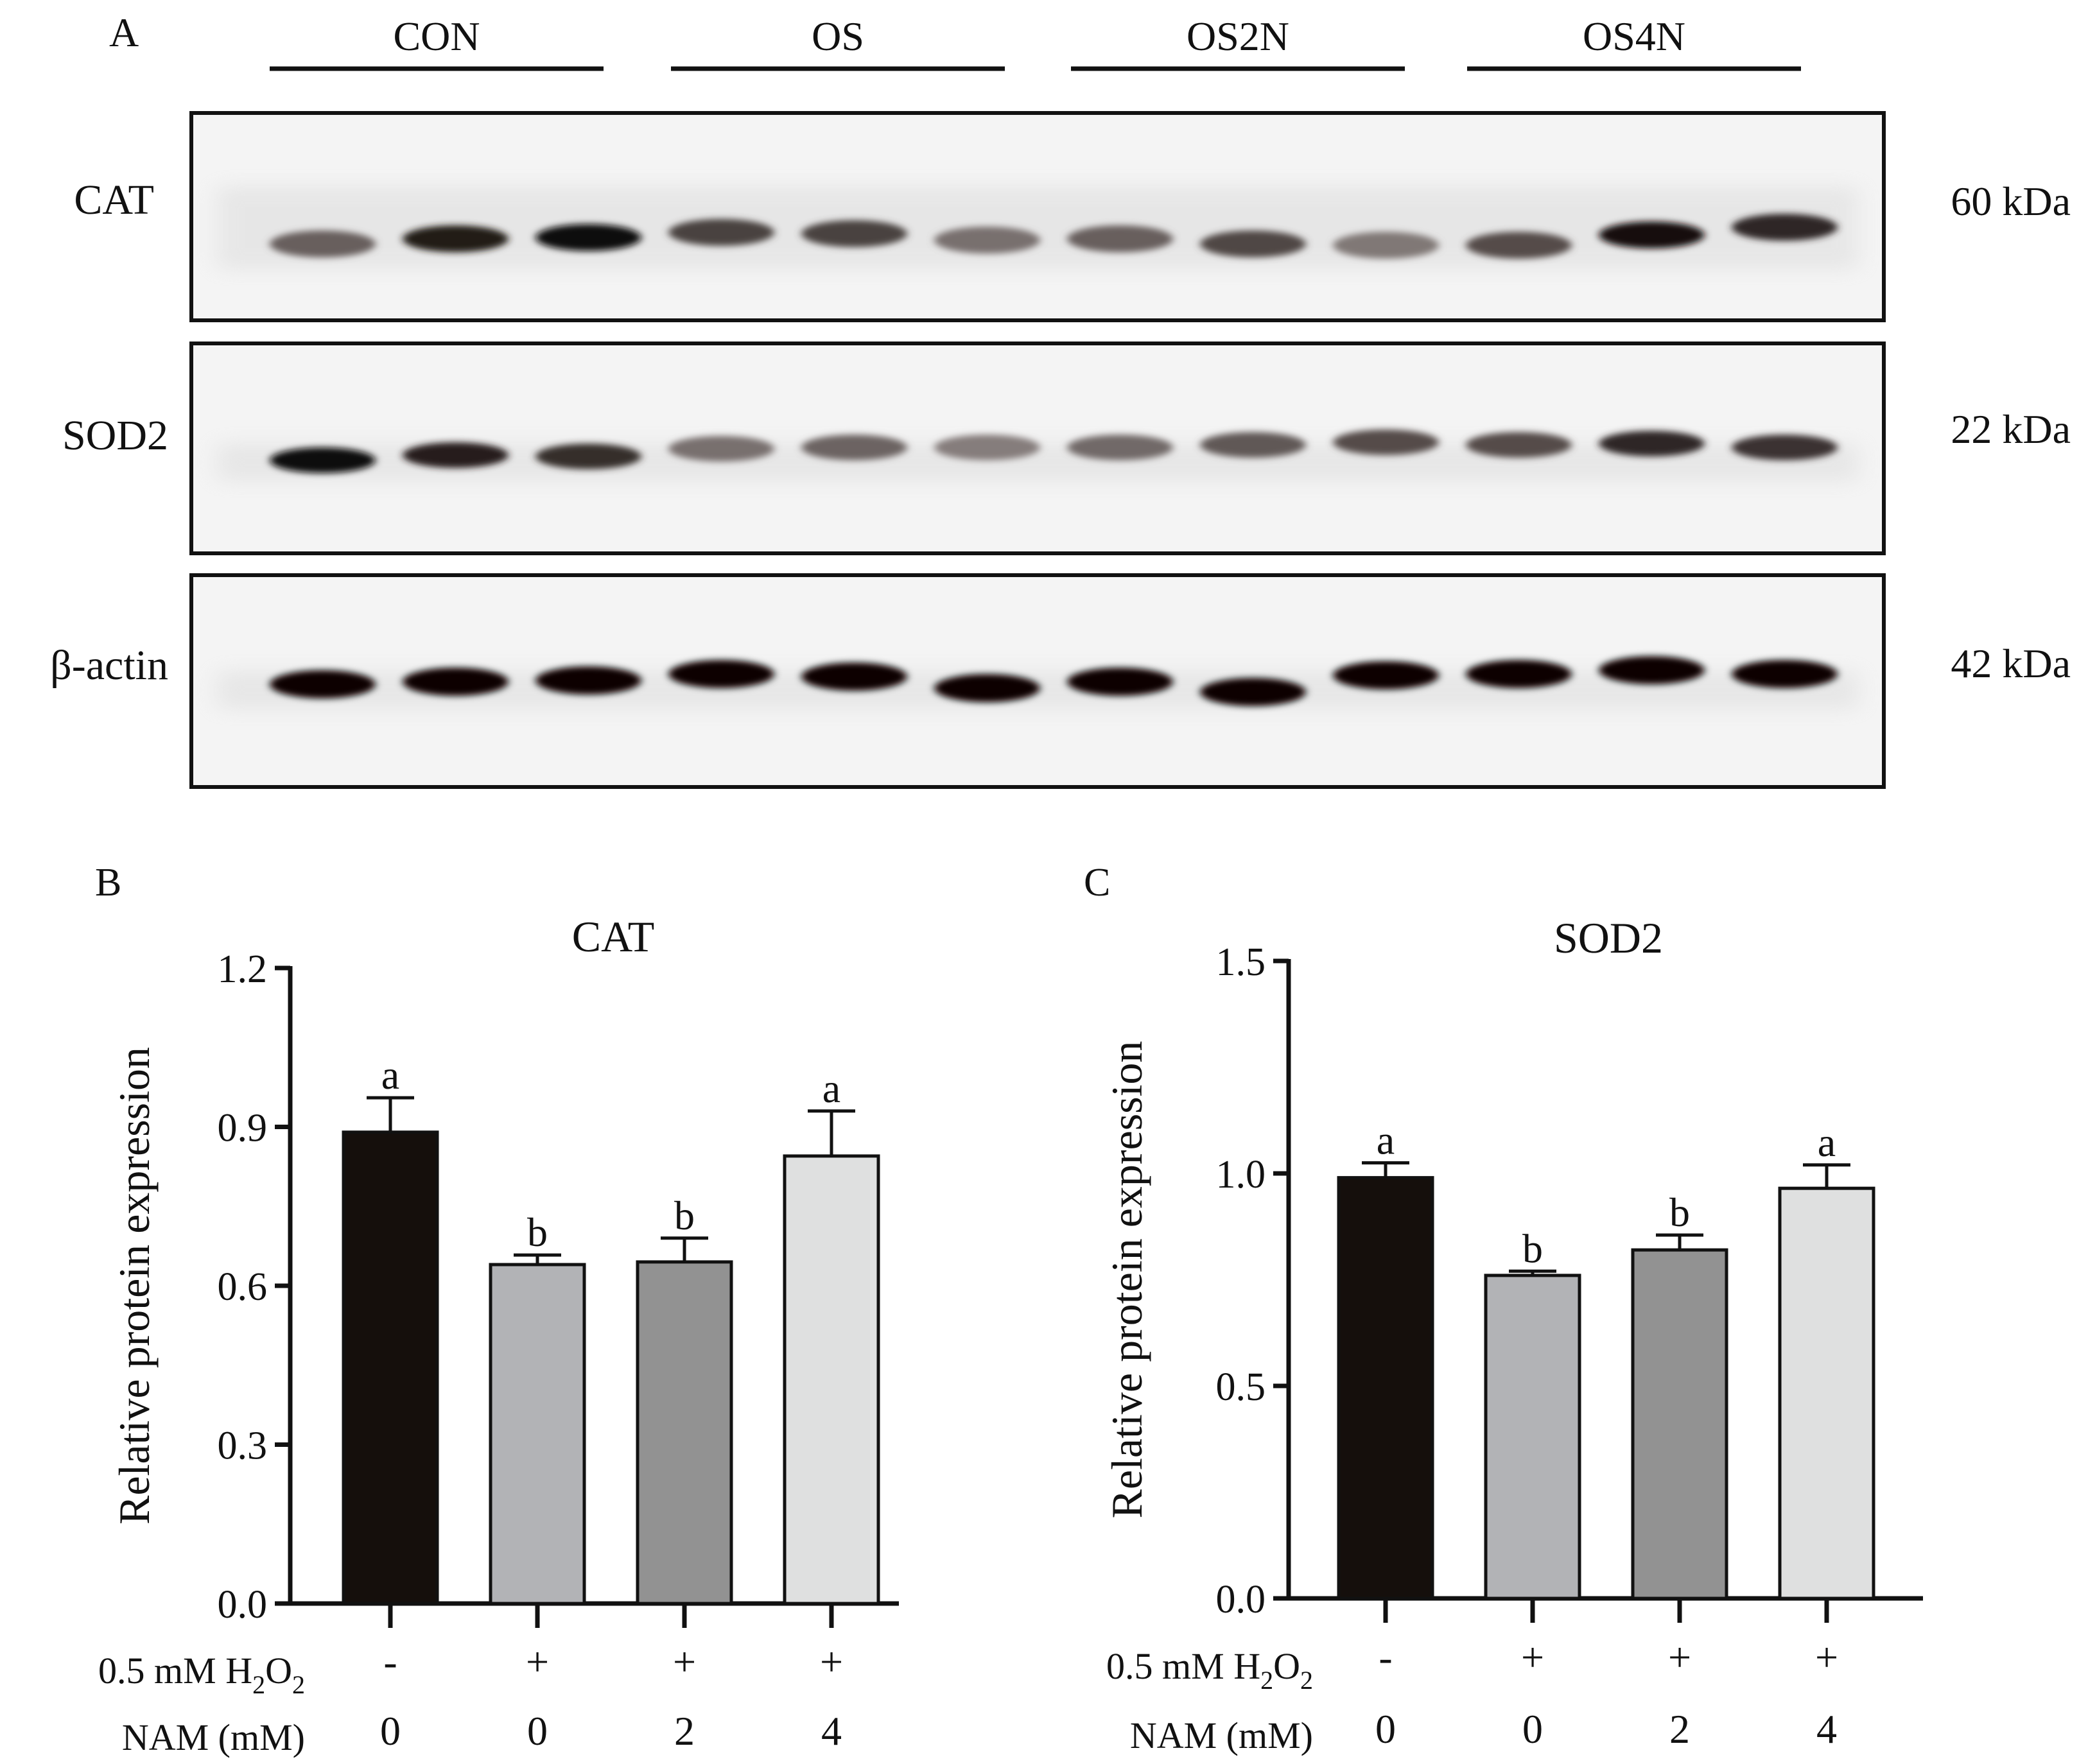 Image resolution: width=2088 pixels, height=1764 pixels. I want to click on y-tick-label: 0.5, so click(1241, 1387).